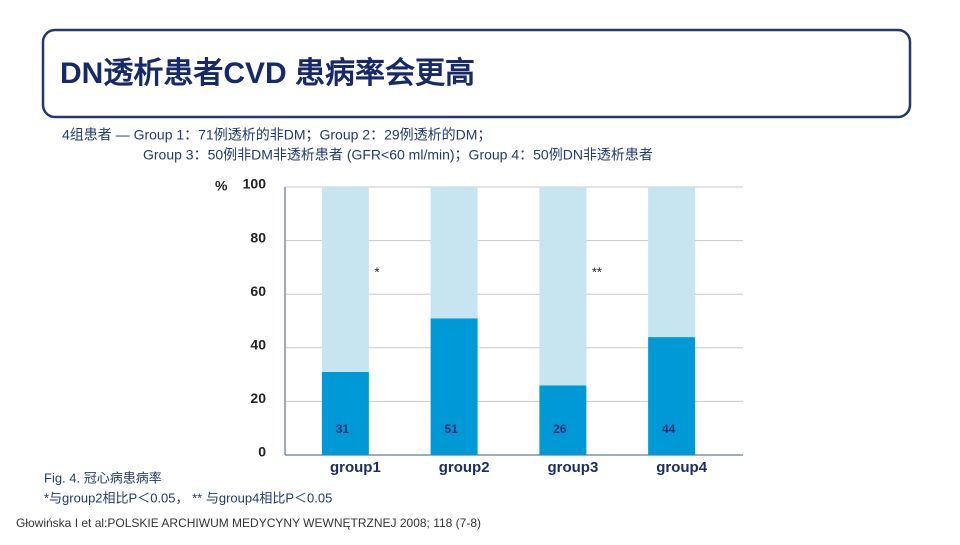 Image resolution: width=960 pixels, height=545 pixels. Describe the element at coordinates (376, 271) in the screenshot. I see `annotation: *` at that location.